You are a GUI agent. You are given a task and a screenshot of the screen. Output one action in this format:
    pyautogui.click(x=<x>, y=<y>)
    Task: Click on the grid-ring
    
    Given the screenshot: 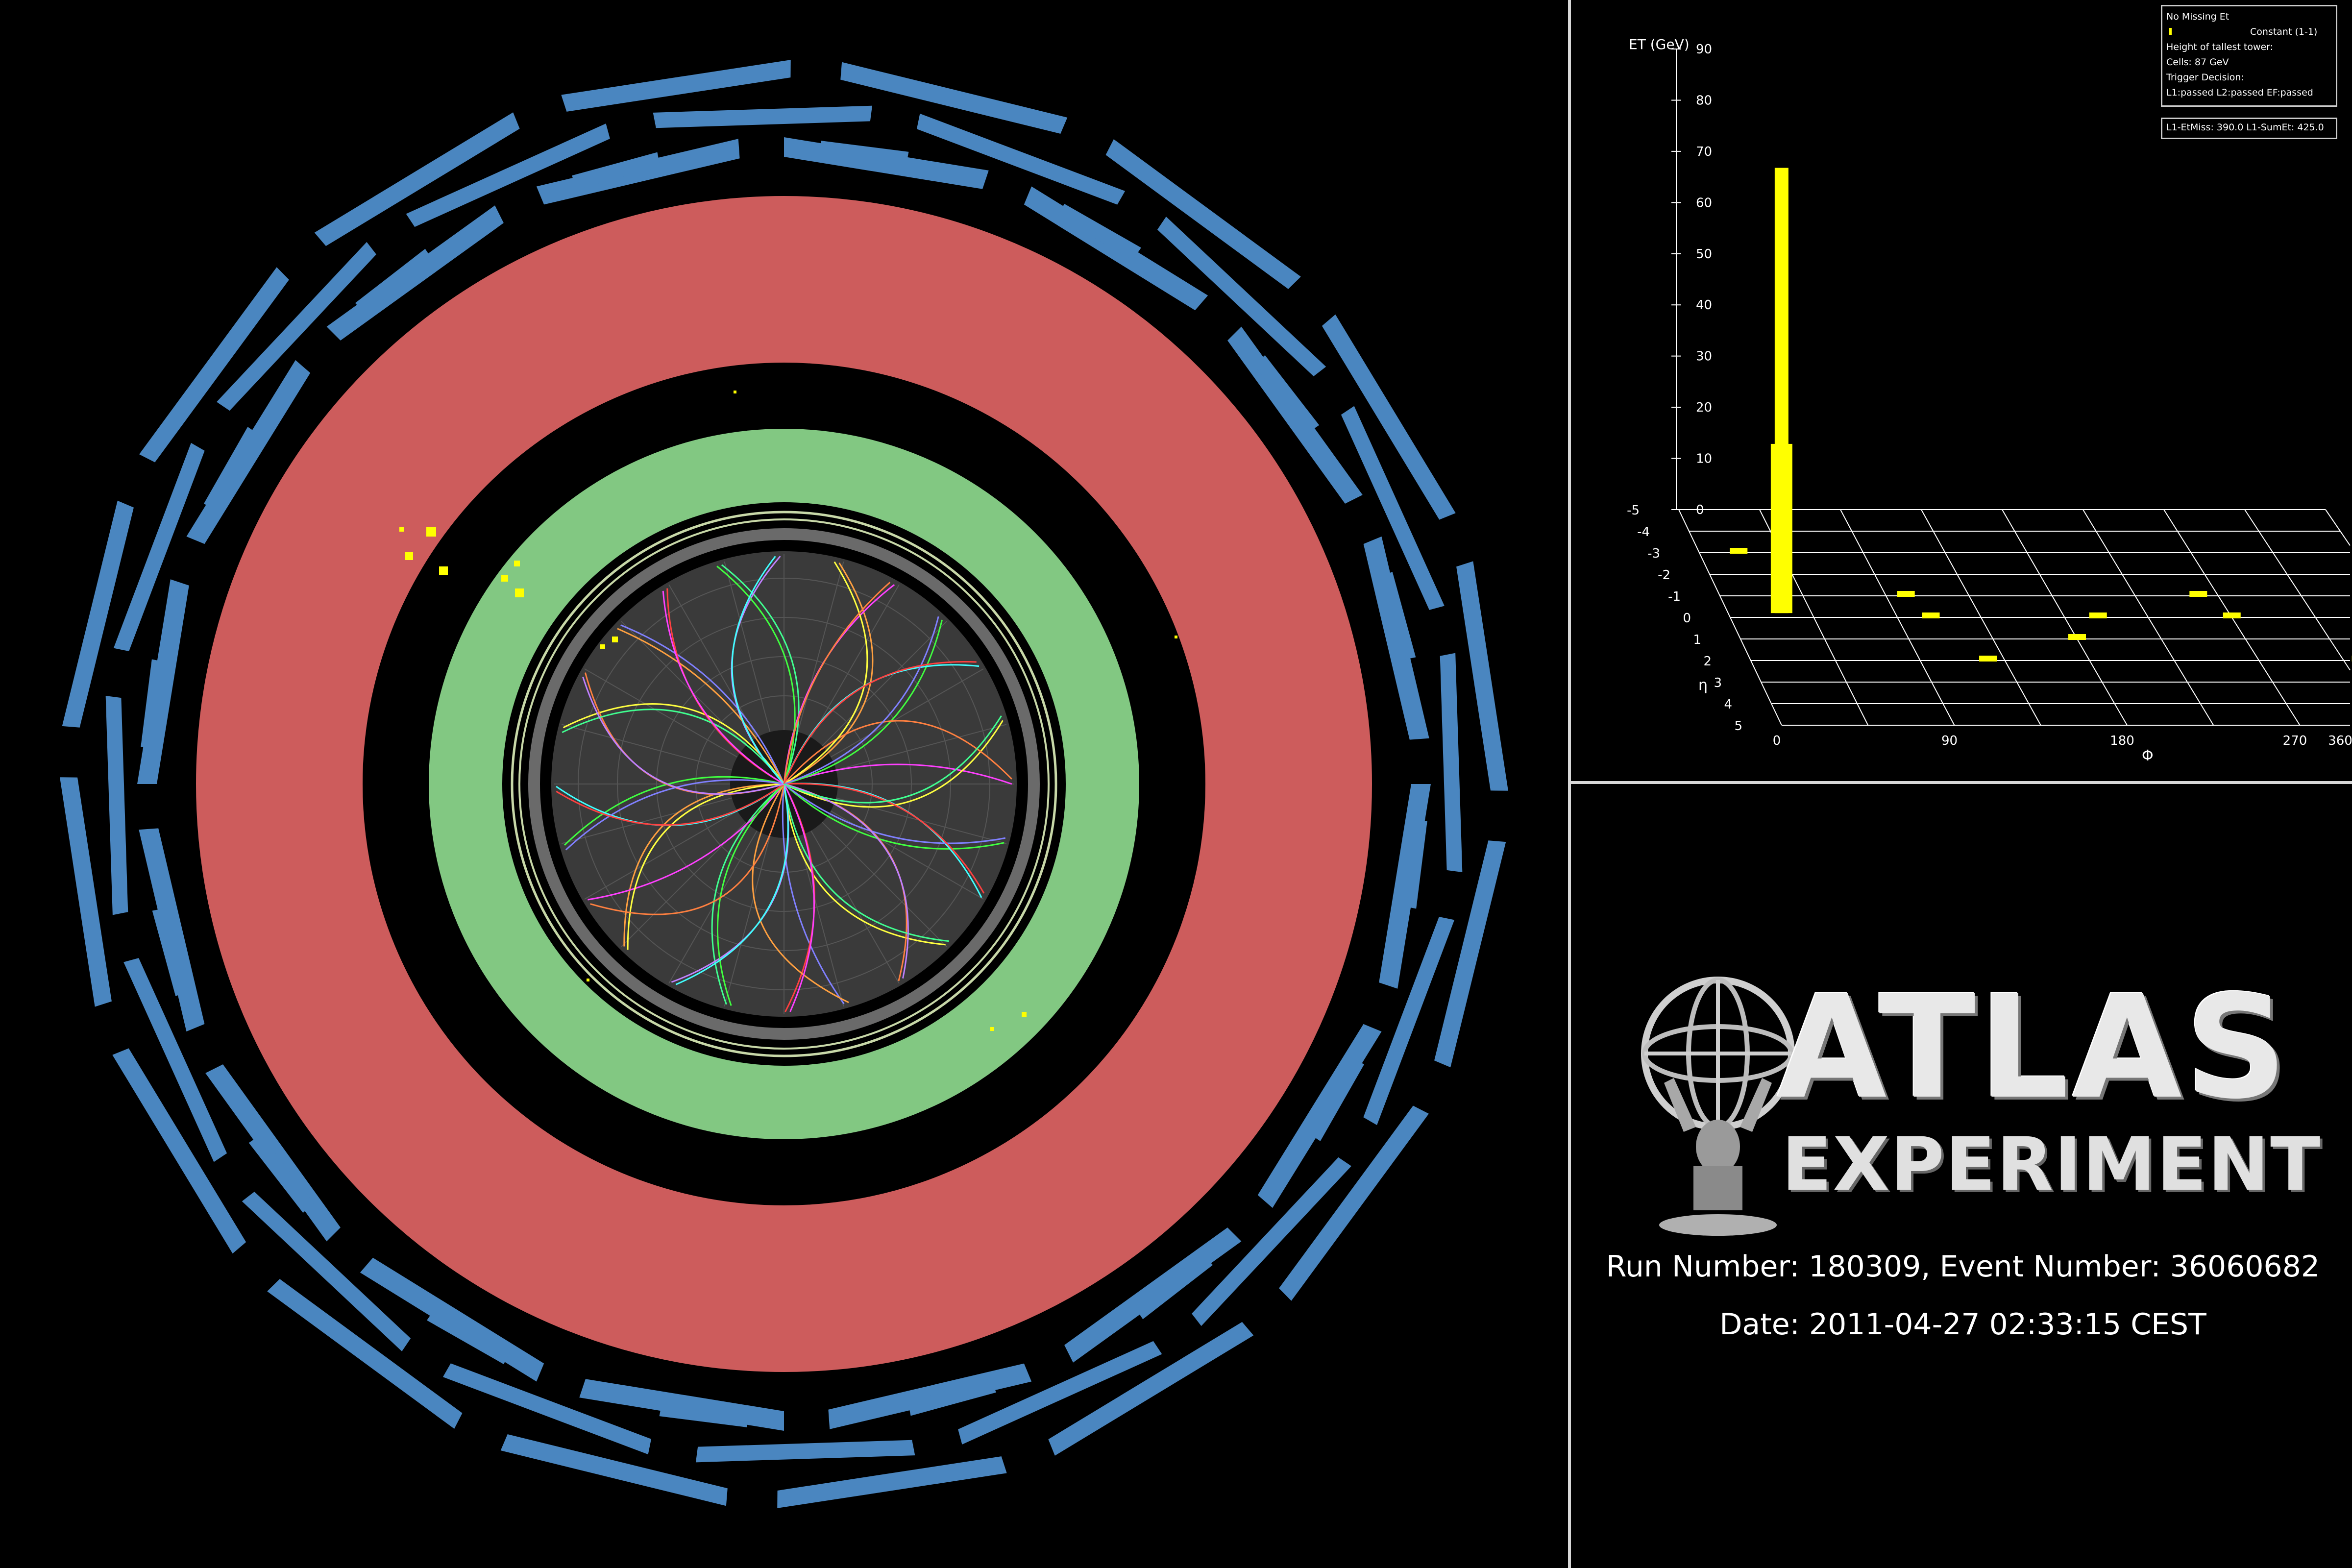 What is the action you would take?
    pyautogui.click(x=784, y=784)
    